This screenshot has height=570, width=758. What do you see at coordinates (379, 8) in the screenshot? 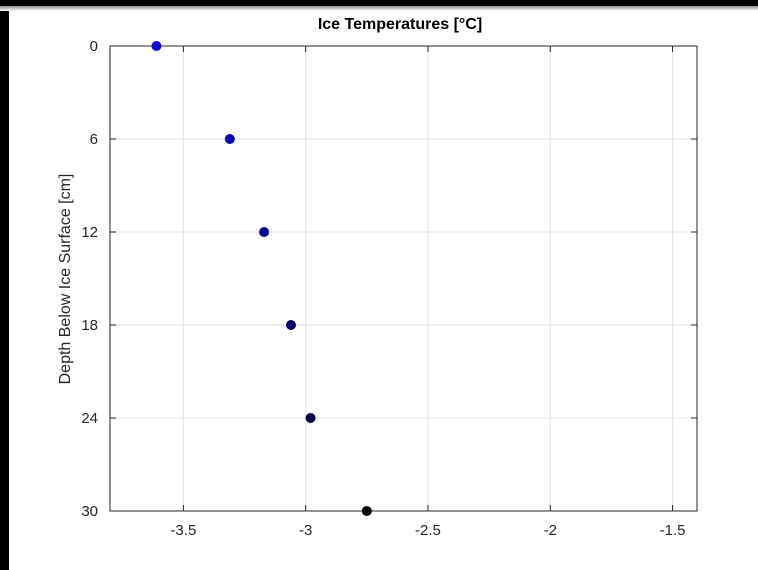
I see `top-border-shadow` at bounding box center [379, 8].